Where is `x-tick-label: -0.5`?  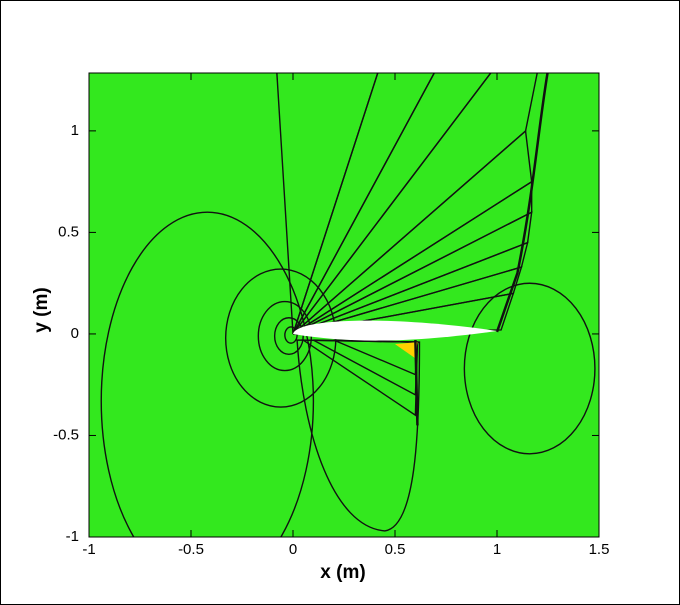
x-tick-label: -0.5 is located at coordinates (191, 549).